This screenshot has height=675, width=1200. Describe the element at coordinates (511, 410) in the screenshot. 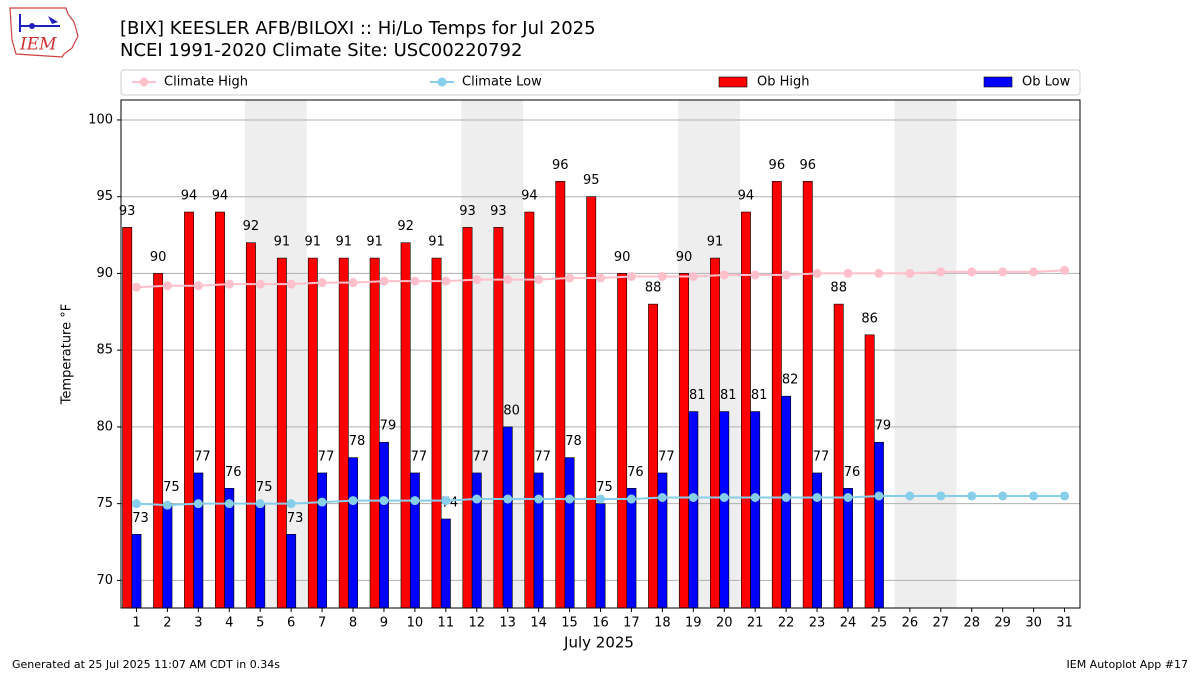

I see `bar-label: 80` at that location.